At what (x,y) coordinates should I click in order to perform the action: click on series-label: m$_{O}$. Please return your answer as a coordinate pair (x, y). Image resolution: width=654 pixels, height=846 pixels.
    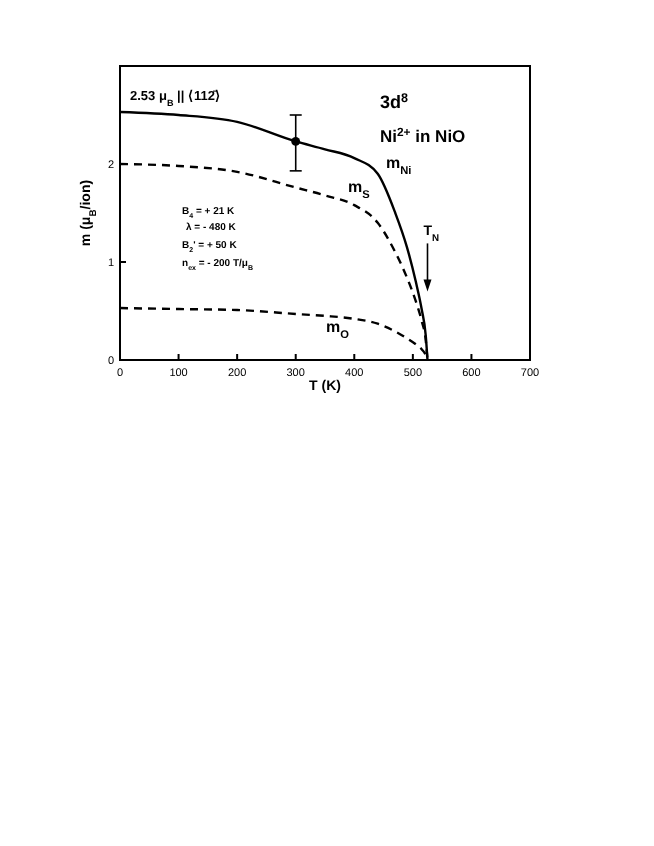
    Looking at the image, I should click on (338, 330).